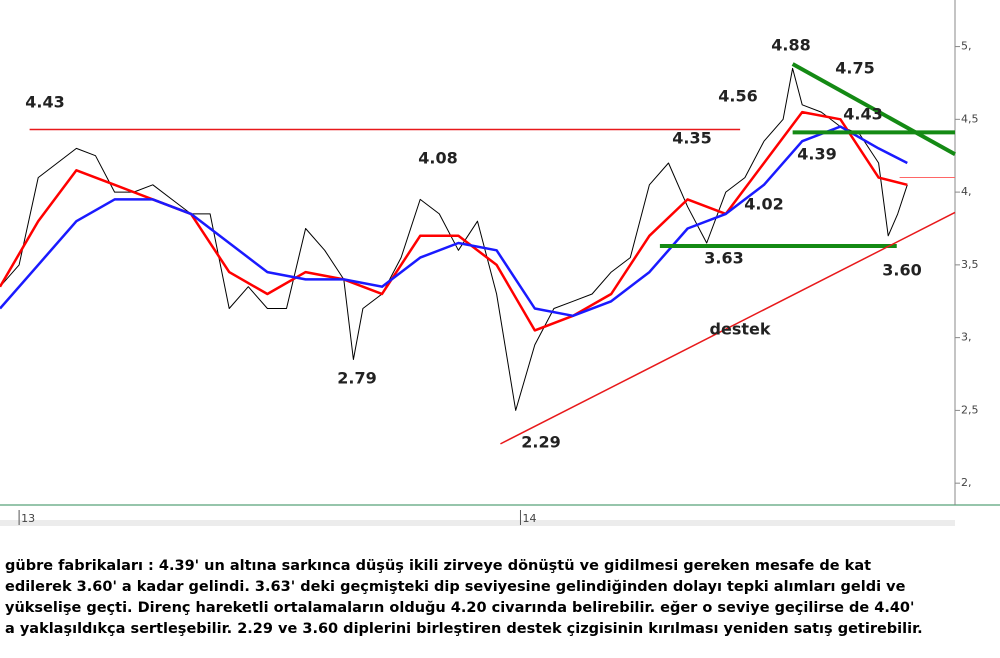  What do you see at coordinates (970, 409) in the screenshot?
I see `y-tick-label: 2,5` at bounding box center [970, 409].